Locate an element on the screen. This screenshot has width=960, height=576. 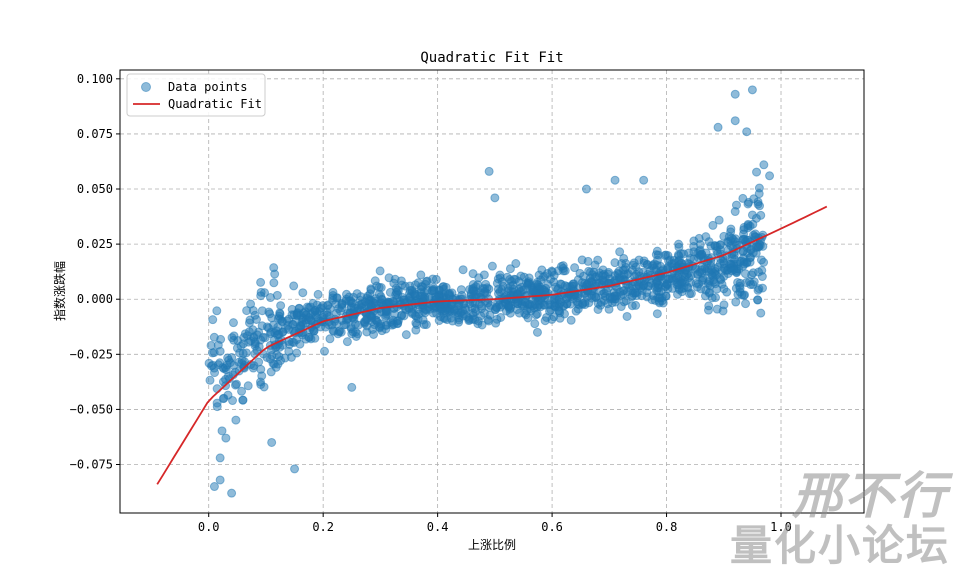
y-tick-label: −0.075 is located at coordinates (91, 465).